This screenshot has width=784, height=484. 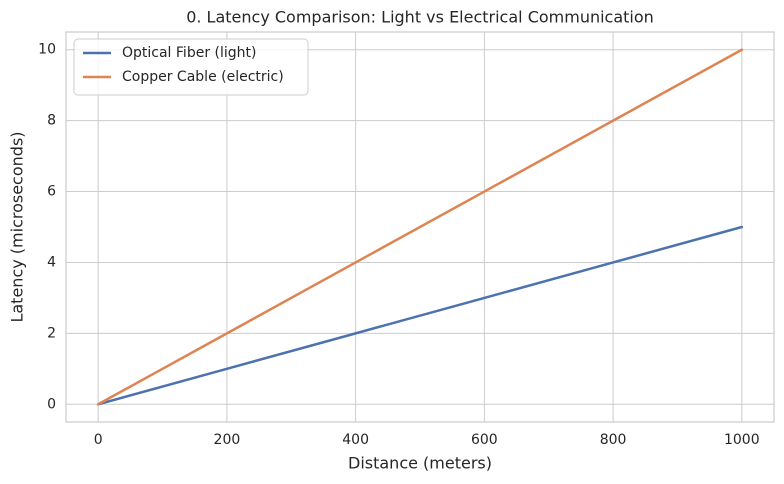 What do you see at coordinates (191, 67) in the screenshot?
I see `legend-box` at bounding box center [191, 67].